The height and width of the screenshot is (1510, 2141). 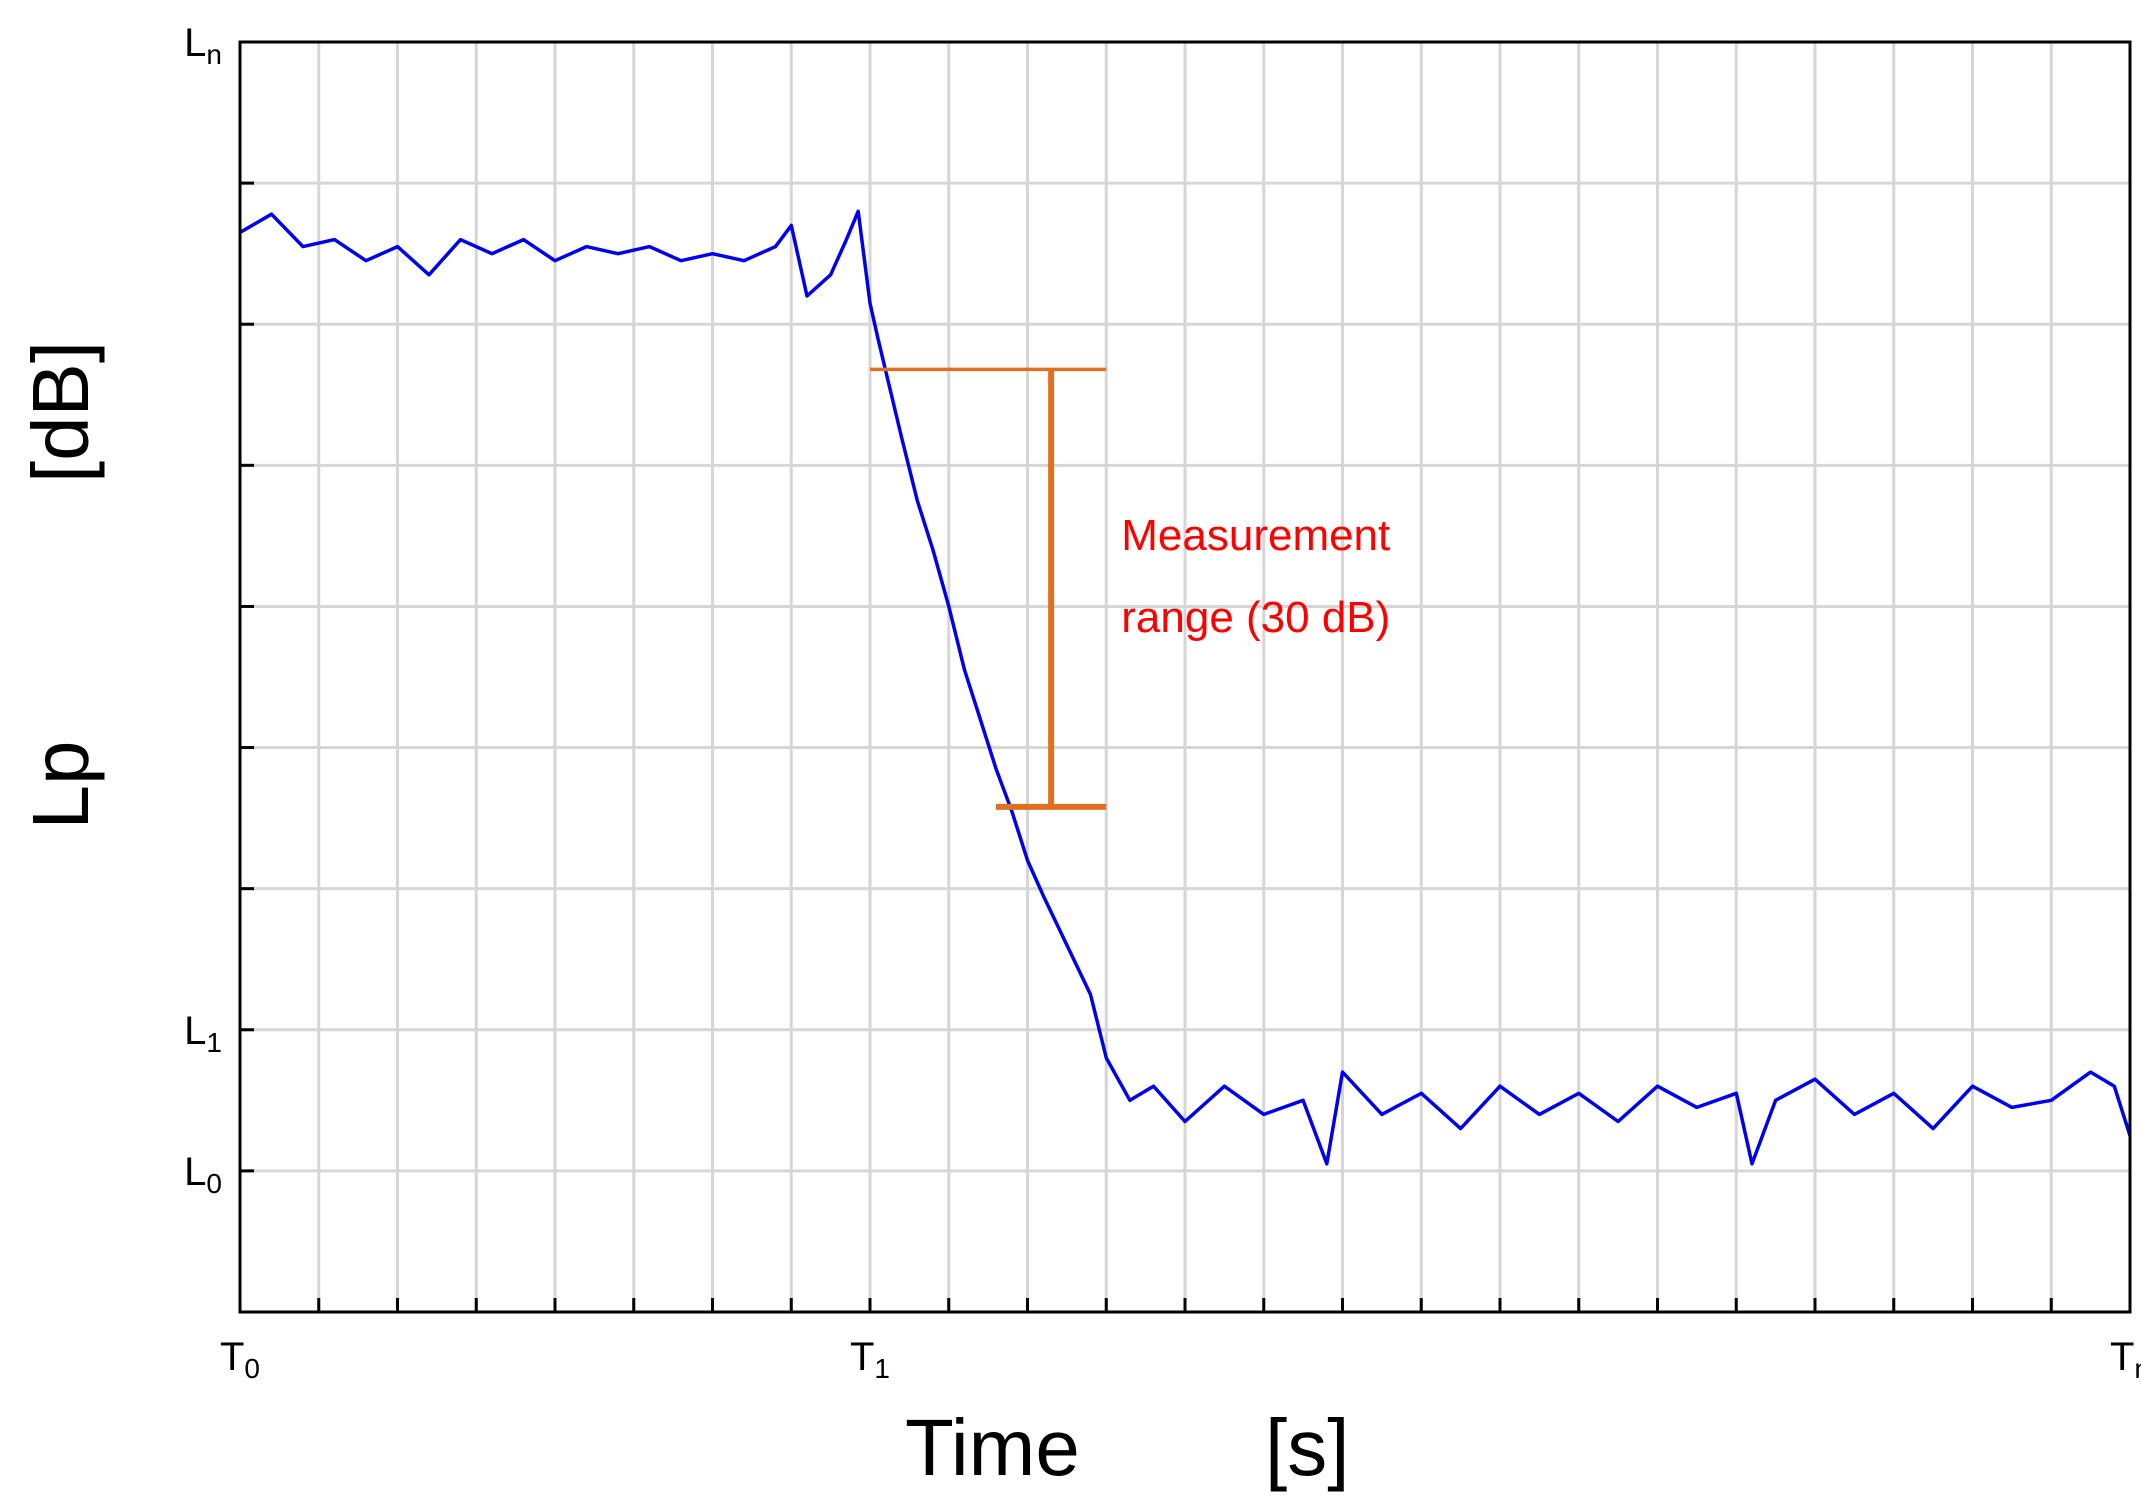 I want to click on x-axis-unit: [s], so click(x=1307, y=1447).